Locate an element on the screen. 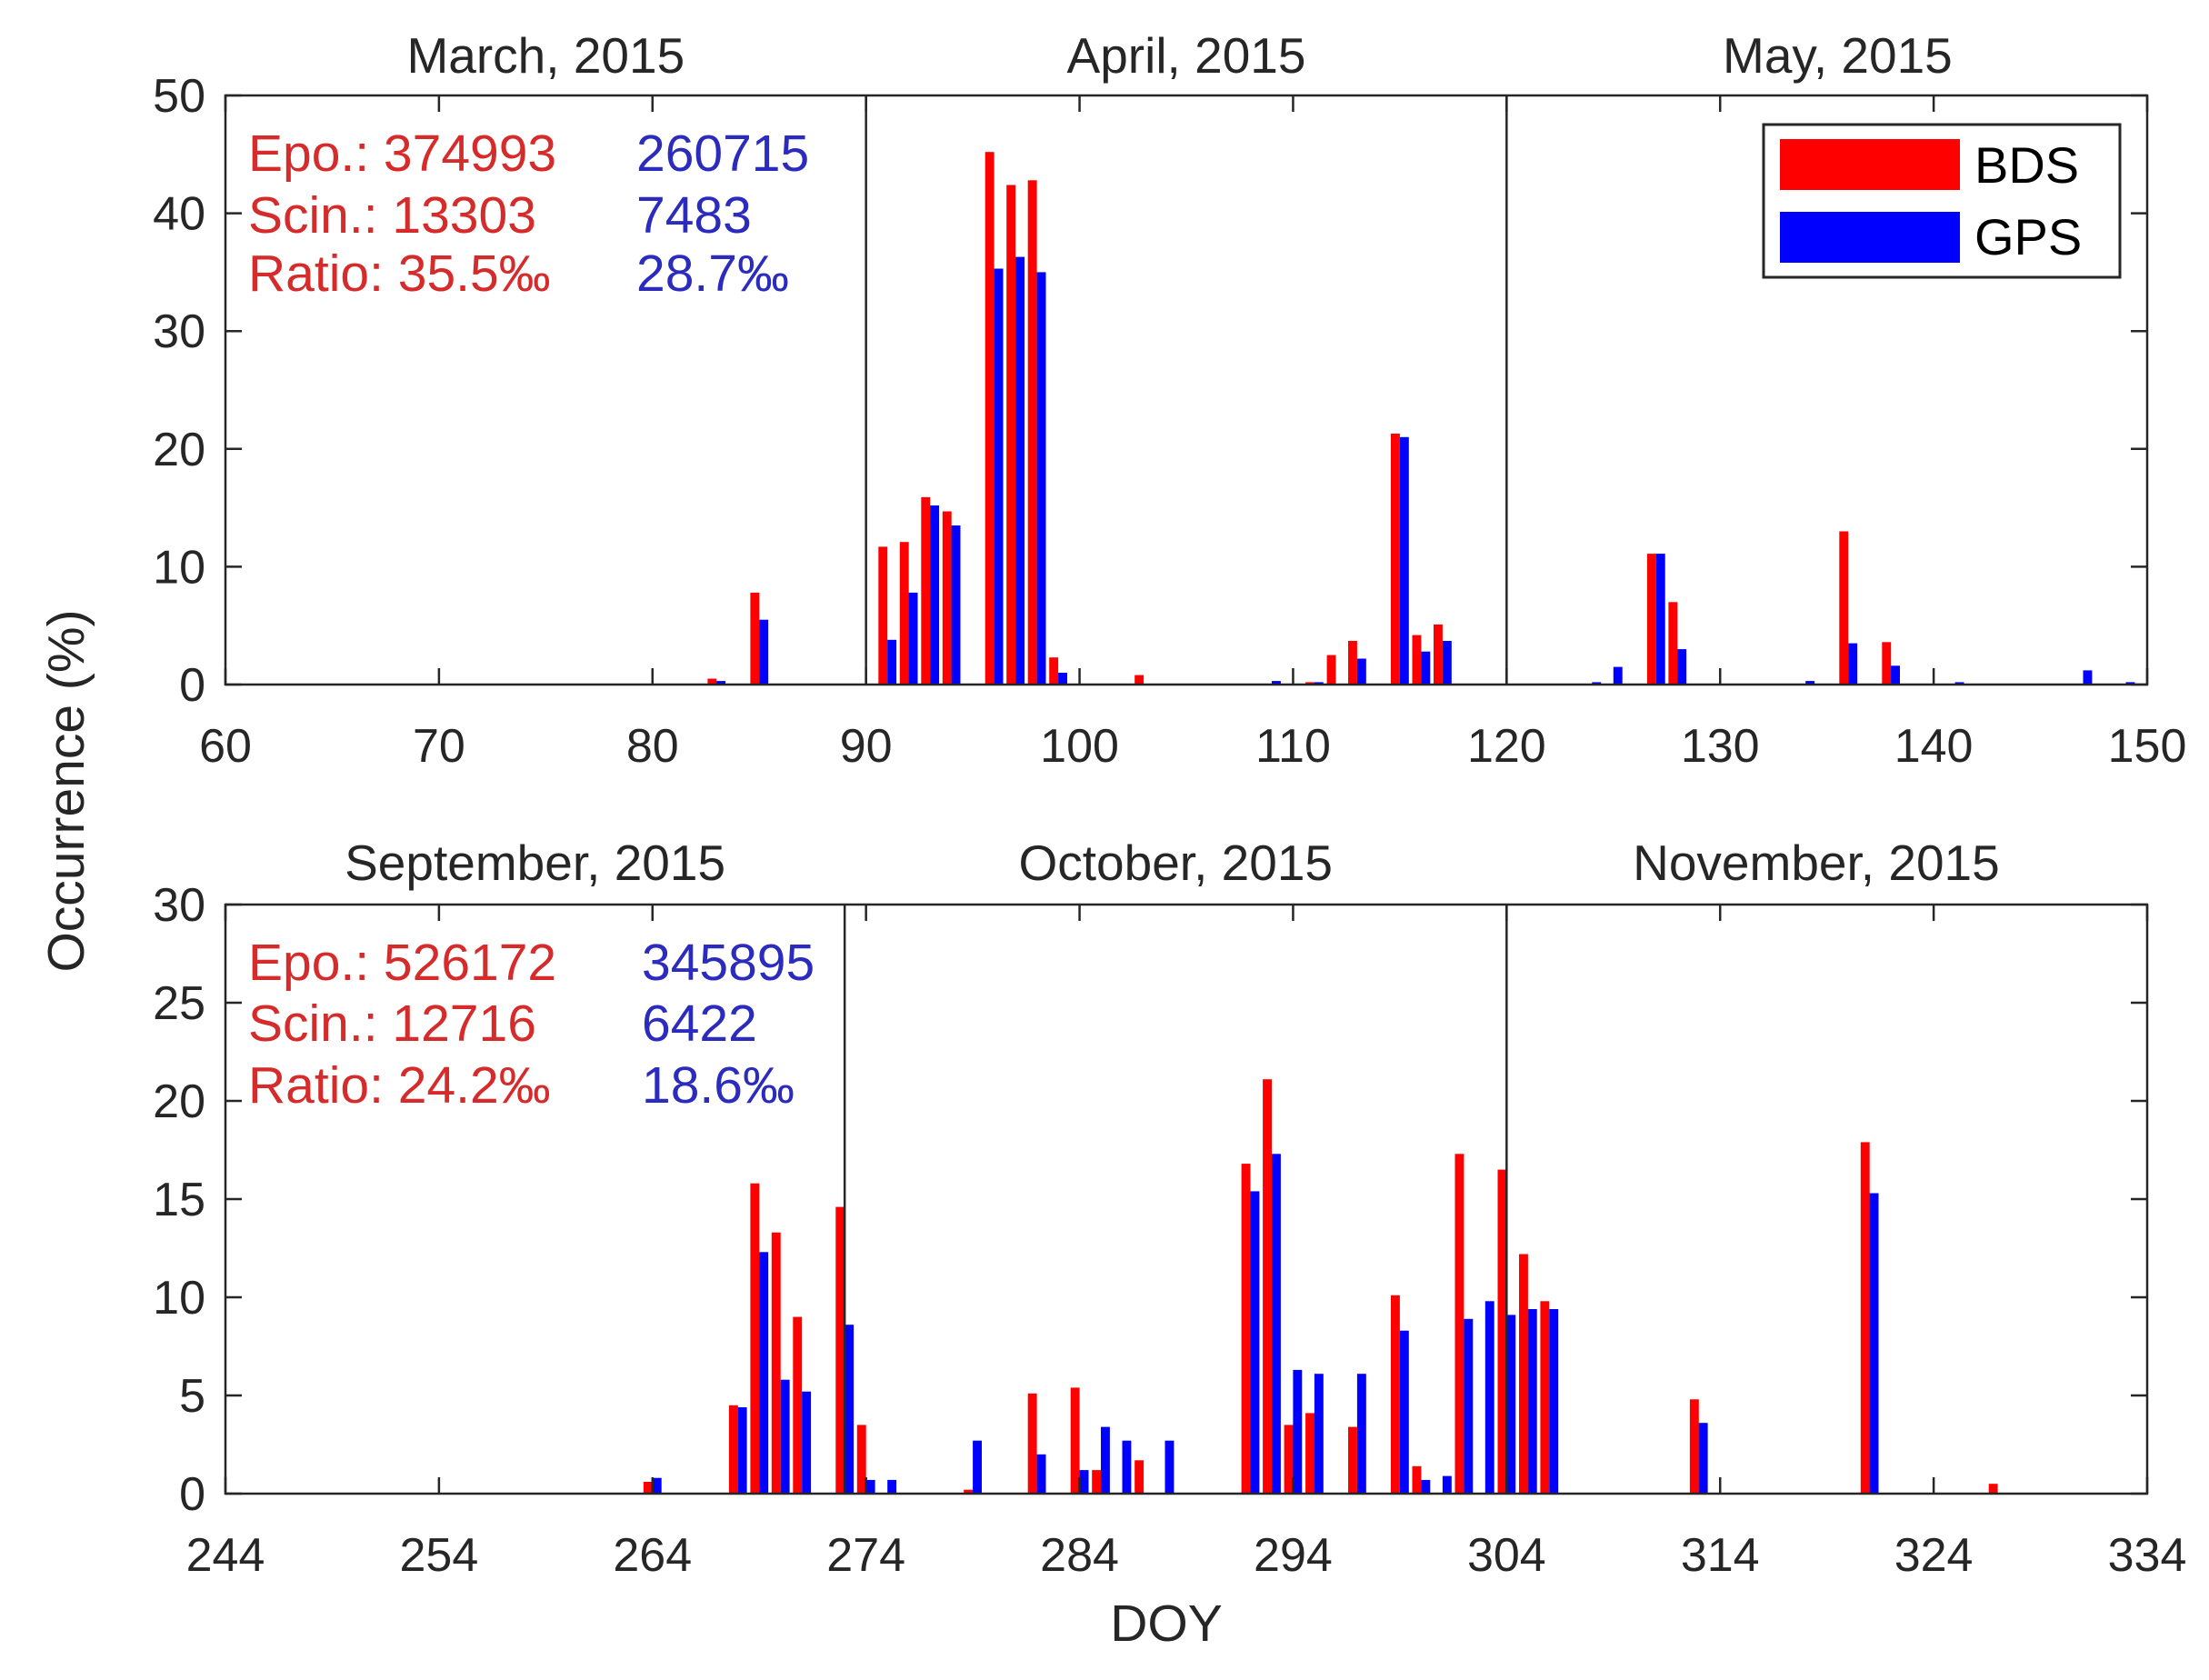 The width and height of the screenshot is (2209, 1680). bottom-xtick-label: 294 is located at coordinates (1294, 1555).